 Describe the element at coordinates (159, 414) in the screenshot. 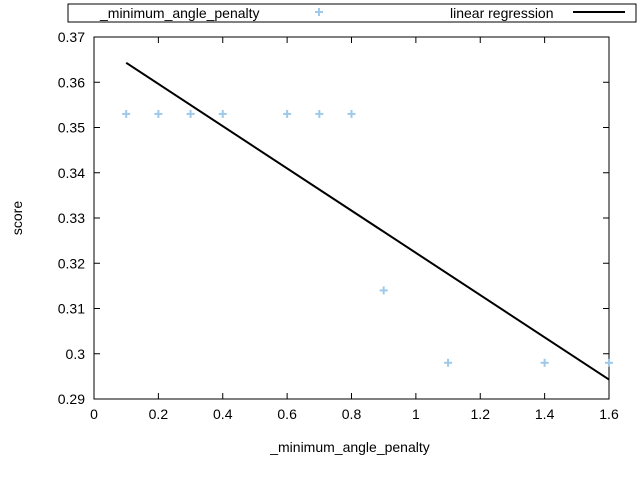

I see `x-tick-label-1: 0.2` at that location.